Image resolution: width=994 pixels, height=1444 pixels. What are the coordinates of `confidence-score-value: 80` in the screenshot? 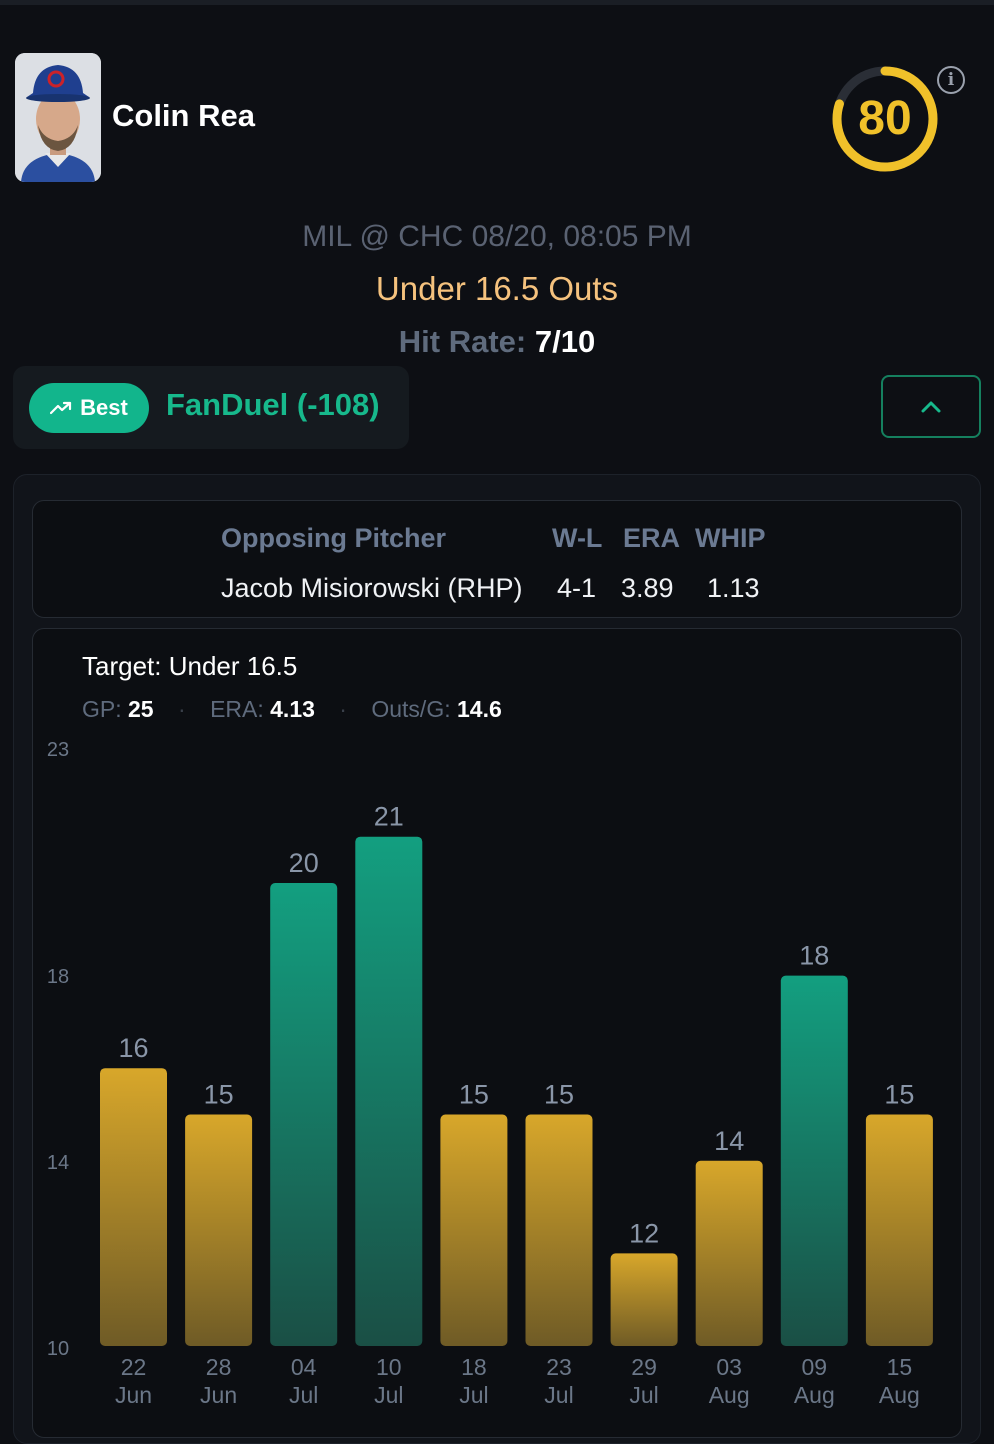 It's located at (885, 118).